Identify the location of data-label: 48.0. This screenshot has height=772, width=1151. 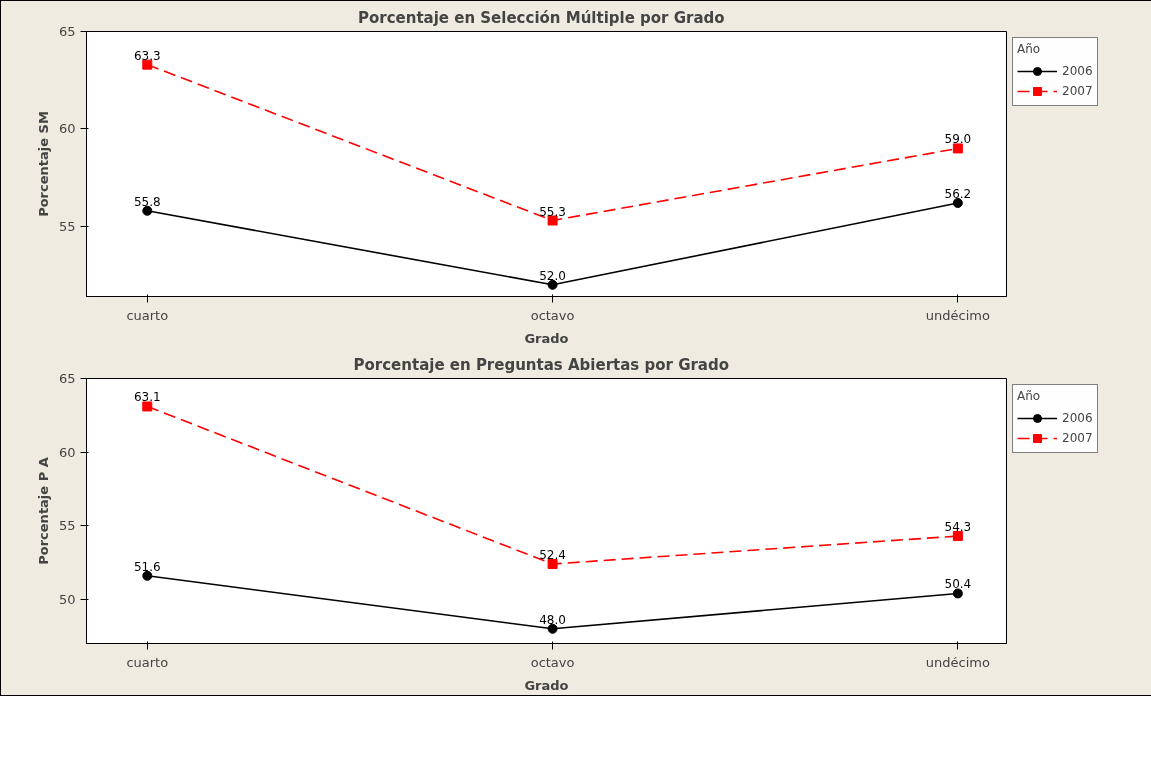
(552, 619).